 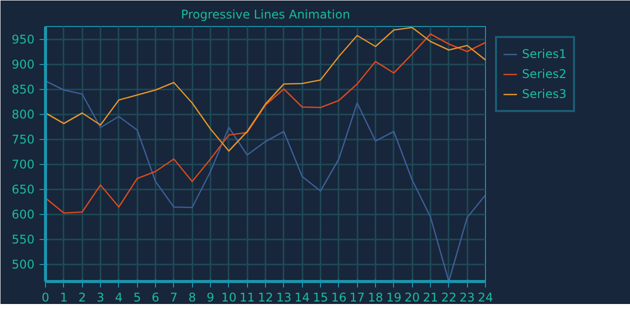 What do you see at coordinates (448, 297) in the screenshot?
I see `x-tick-label: 22` at bounding box center [448, 297].